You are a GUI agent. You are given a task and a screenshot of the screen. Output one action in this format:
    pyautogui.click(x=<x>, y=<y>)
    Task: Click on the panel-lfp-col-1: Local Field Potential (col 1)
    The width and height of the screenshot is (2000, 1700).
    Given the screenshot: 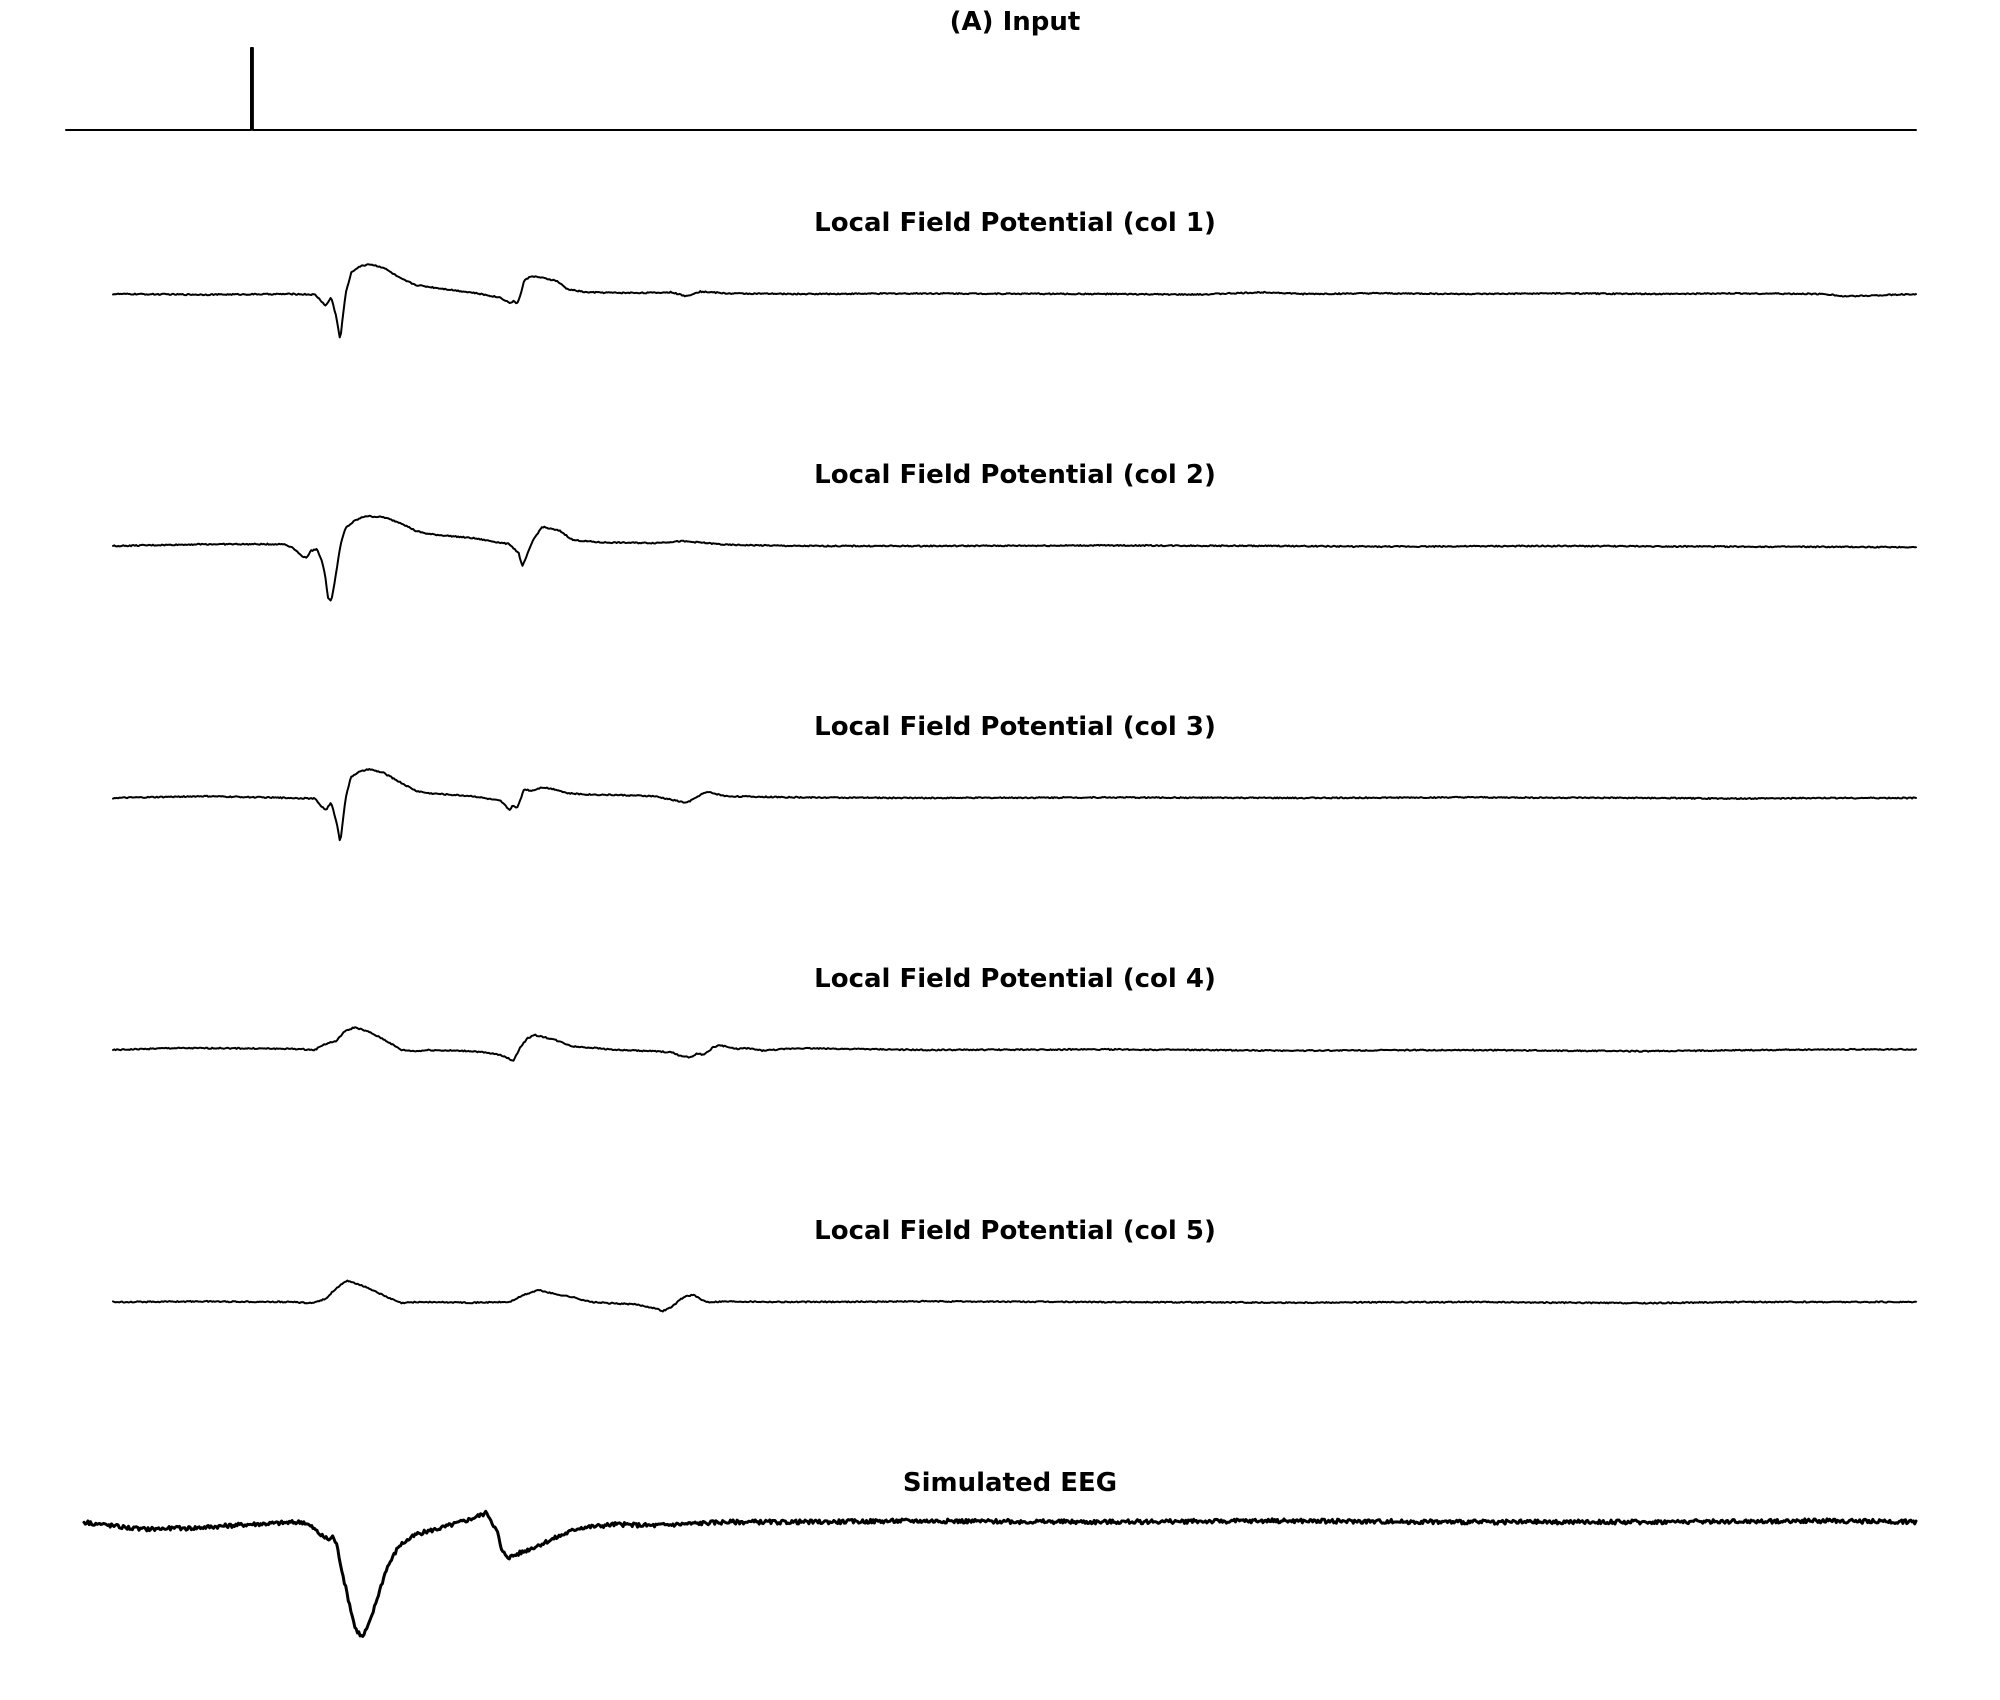 What is the action you would take?
    pyautogui.click(x=1014, y=273)
    